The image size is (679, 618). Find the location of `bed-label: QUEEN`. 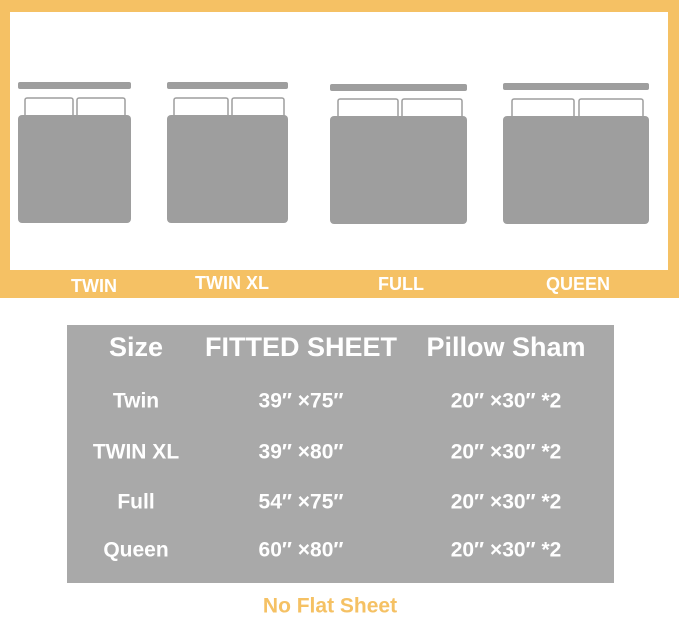

bed-label: QUEEN is located at coordinates (578, 284).